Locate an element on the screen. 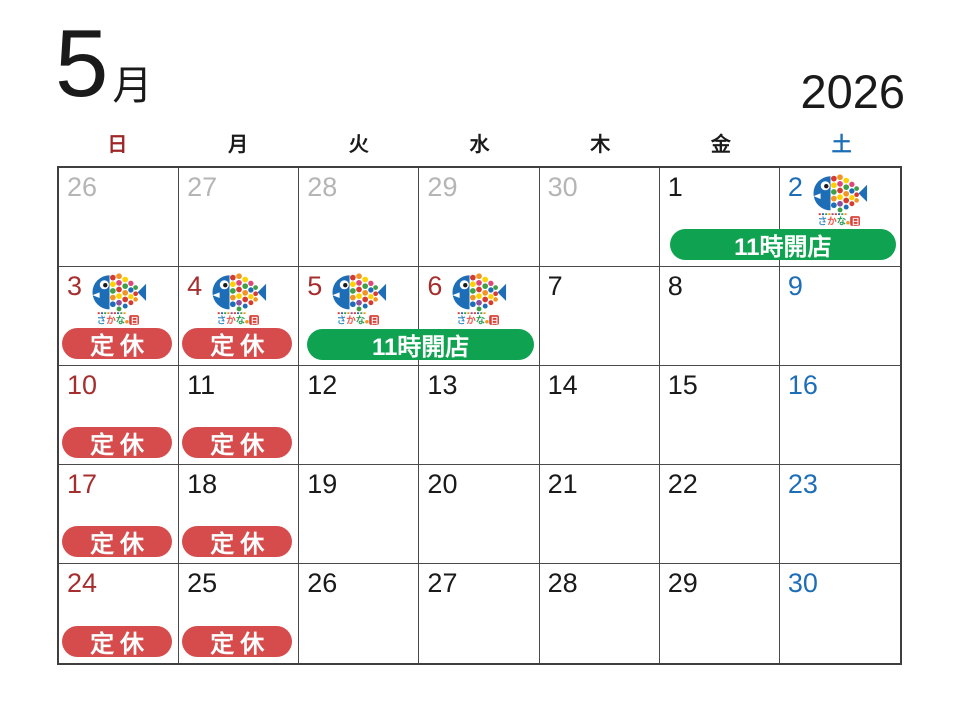  weekday-label-2: 火 is located at coordinates (358, 145).